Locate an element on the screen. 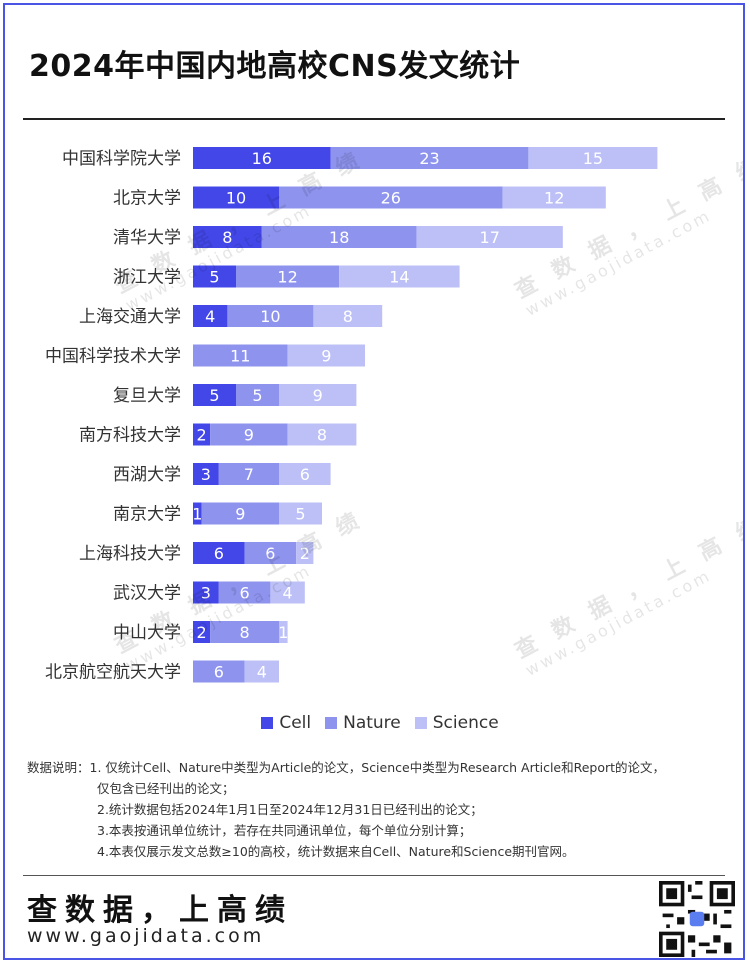 This screenshot has width=750, height=965. category-label: 中山大学 is located at coordinates (147, 633).